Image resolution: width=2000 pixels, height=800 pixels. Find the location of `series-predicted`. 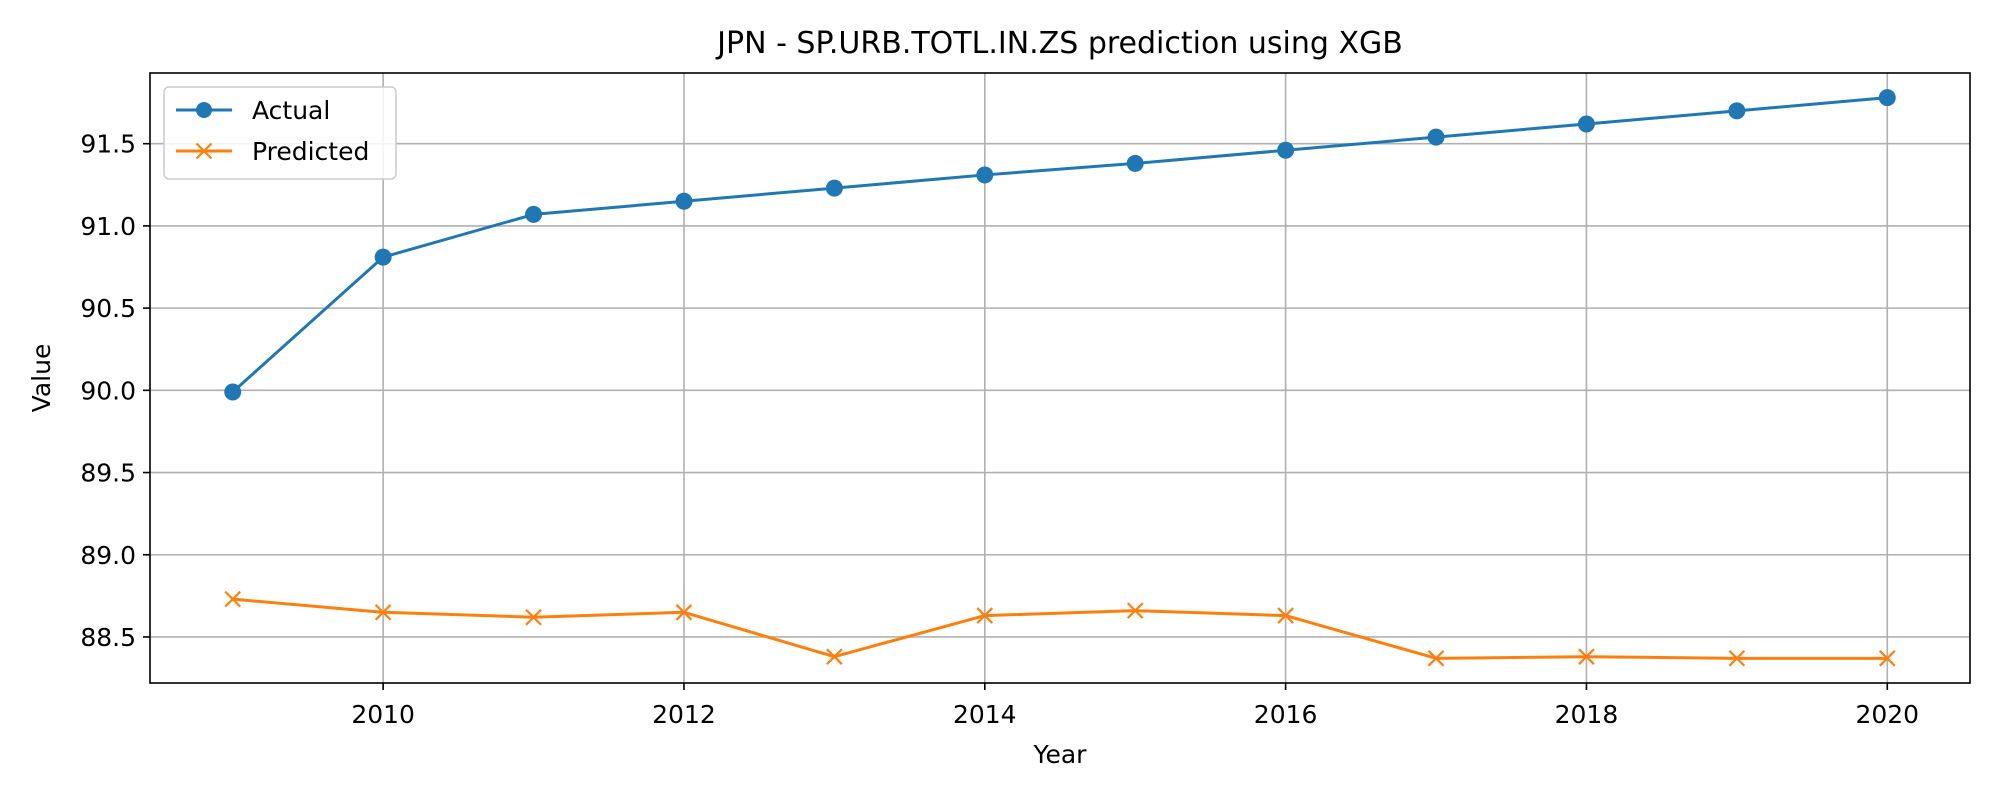

series-predicted is located at coordinates (1060, 628).